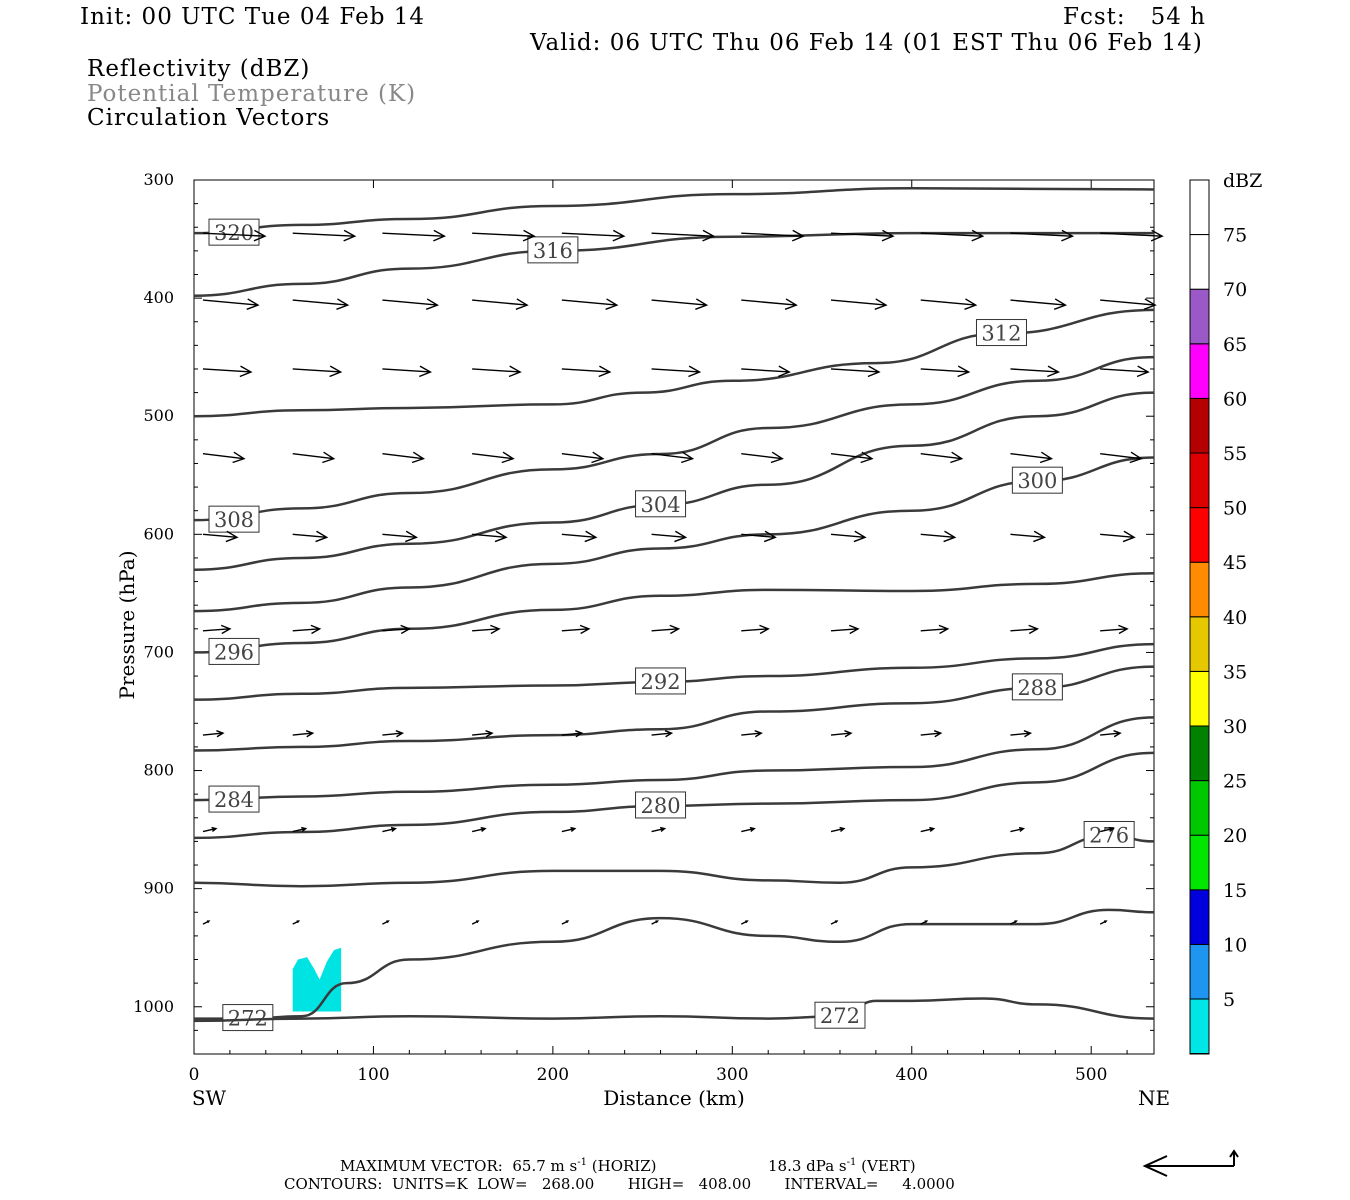 The height and width of the screenshot is (1200, 1350). I want to click on colorbar-level-label: 70, so click(1235, 290).